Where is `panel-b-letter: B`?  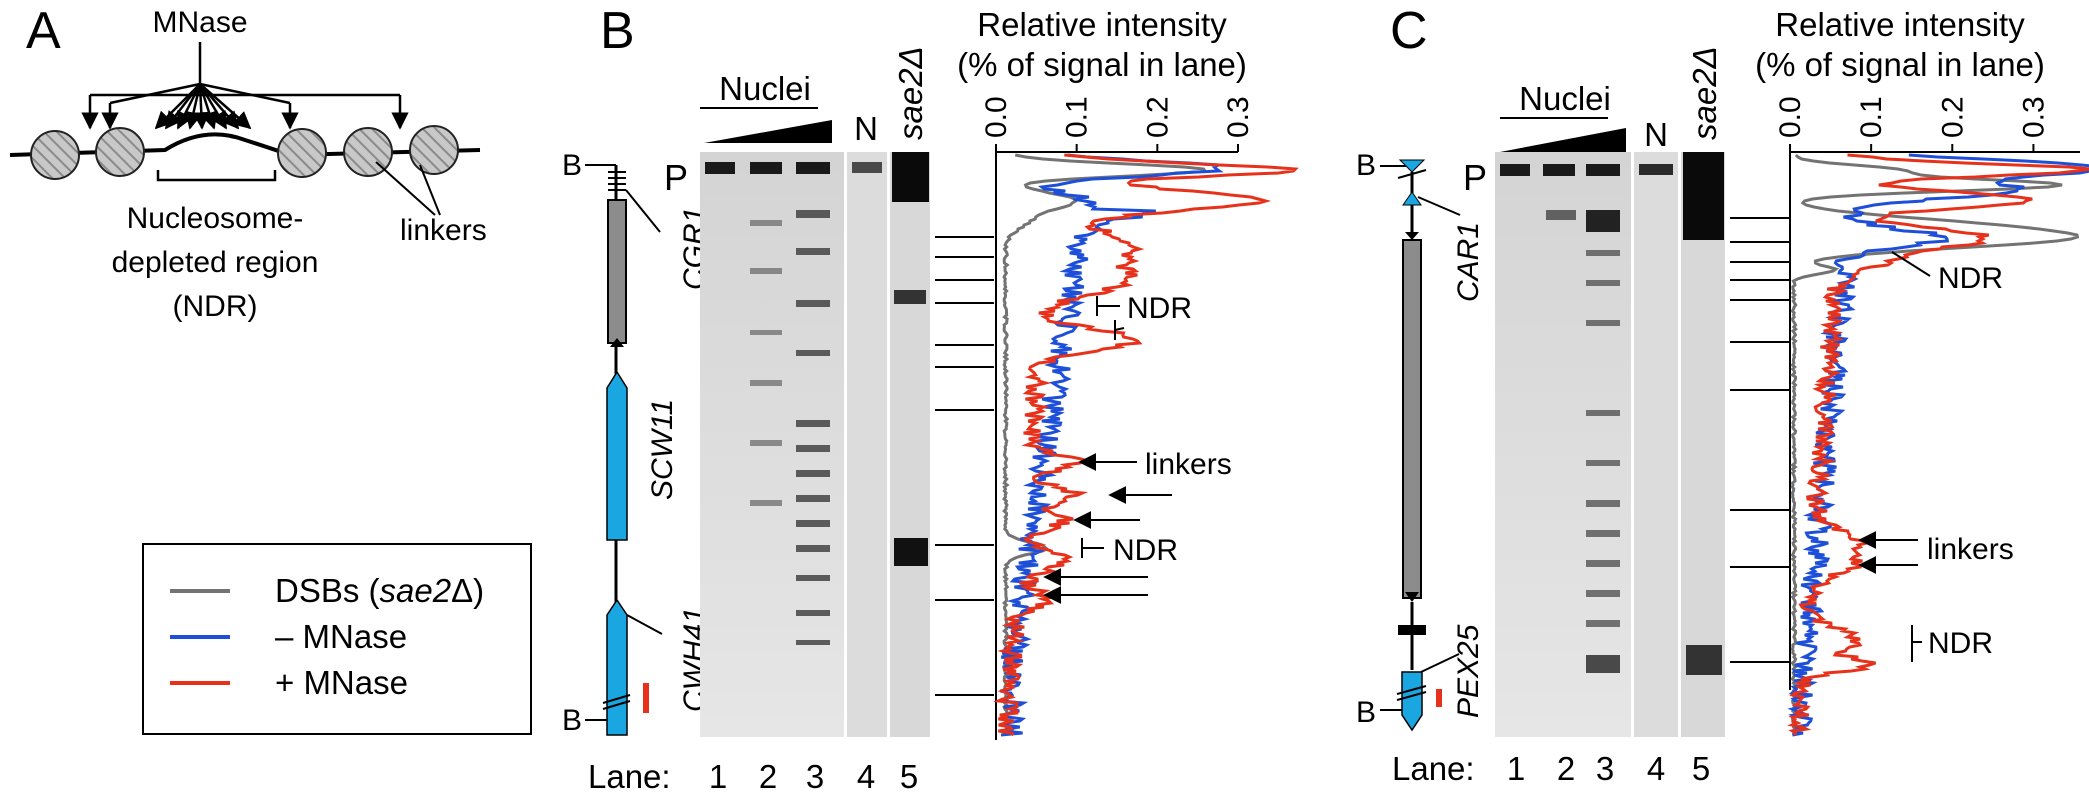
panel-b-letter: B is located at coordinates (617, 31).